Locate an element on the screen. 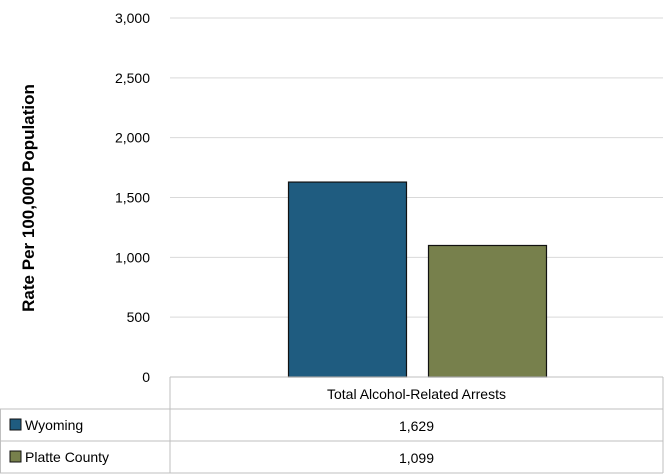 The height and width of the screenshot is (475, 672). data-table-value: 1,099 is located at coordinates (416, 458).